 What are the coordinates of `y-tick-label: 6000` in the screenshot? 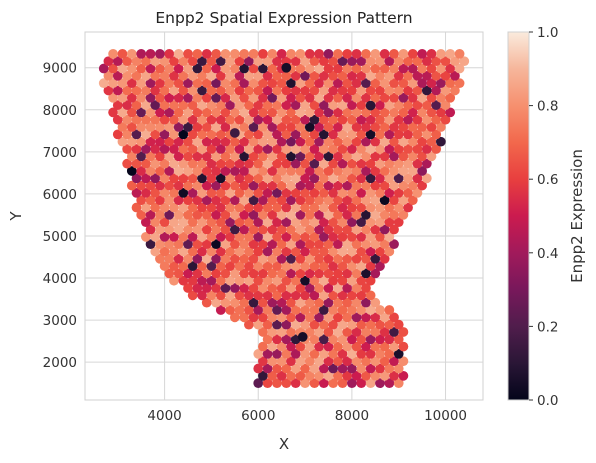 It's located at (60, 195).